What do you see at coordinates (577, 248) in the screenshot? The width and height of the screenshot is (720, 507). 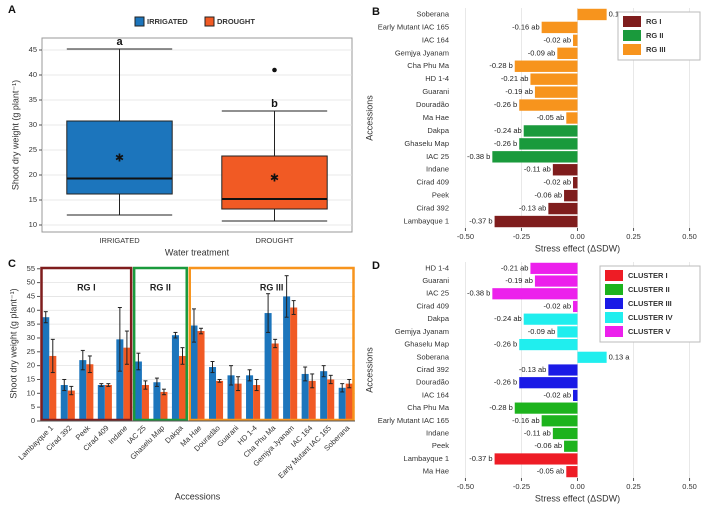 I see `x-axis-label: Stress effect (ΔSDW)` at bounding box center [577, 248].